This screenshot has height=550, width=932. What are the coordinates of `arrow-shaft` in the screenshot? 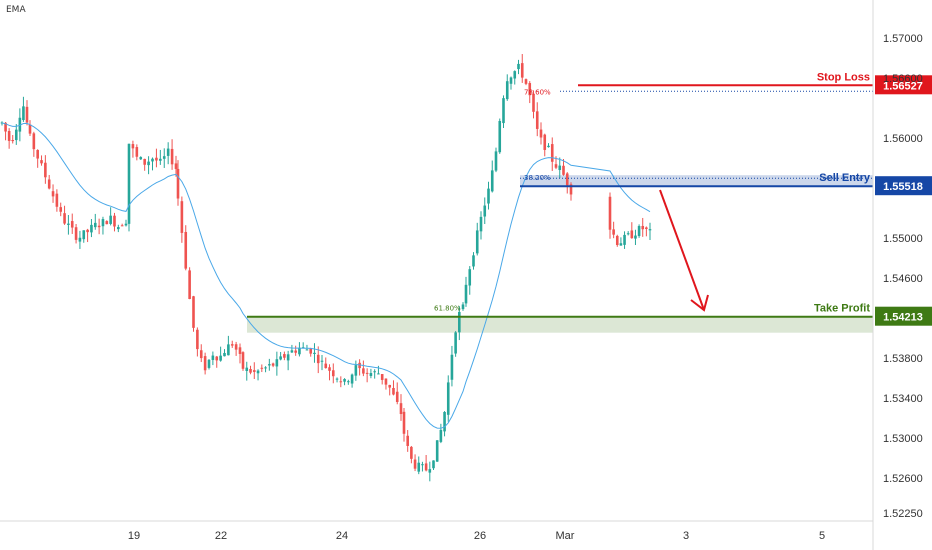 It's located at (682, 250).